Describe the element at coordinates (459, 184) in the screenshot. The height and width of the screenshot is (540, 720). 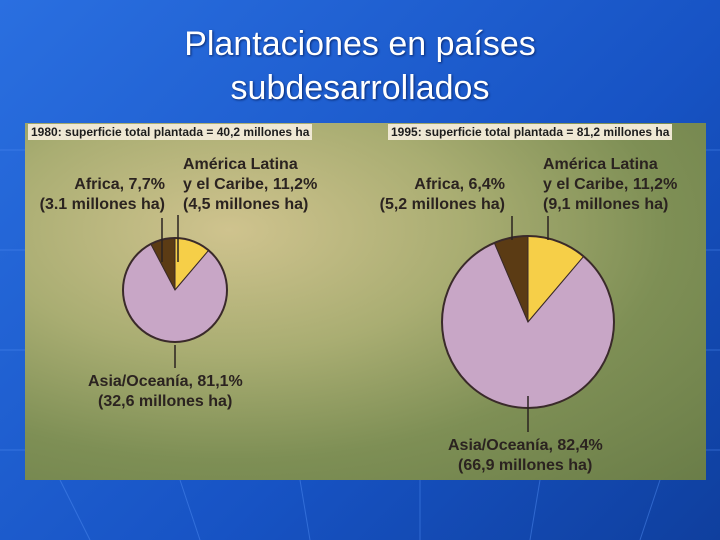
I see `slice-label: Africa, 6,4%` at that location.